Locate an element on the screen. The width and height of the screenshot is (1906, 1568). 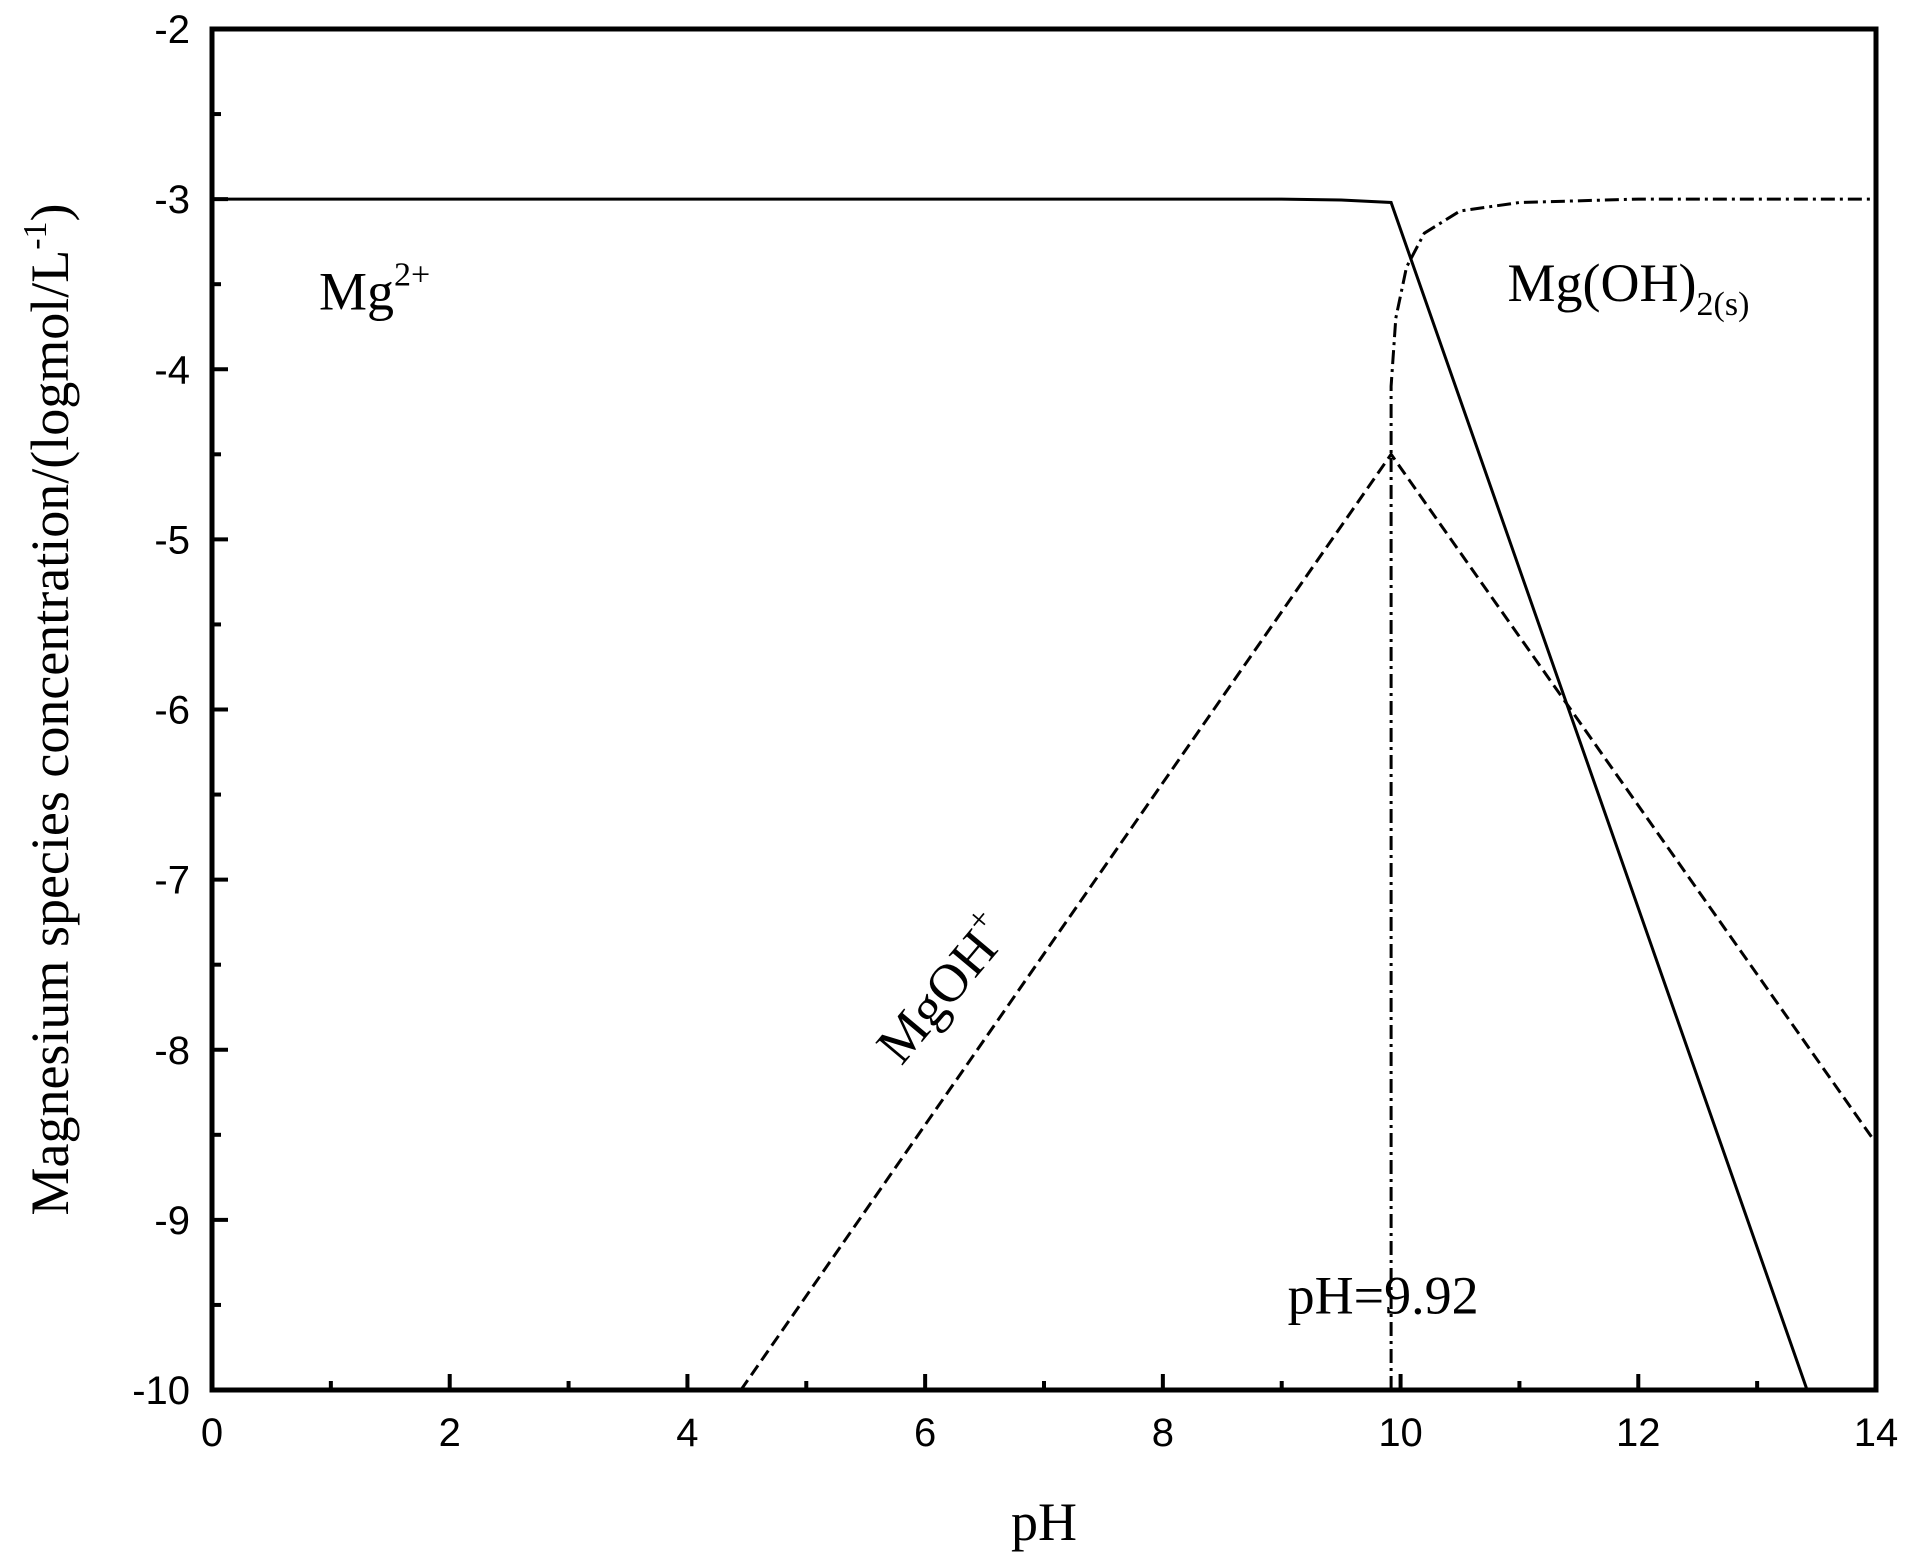
annotation-mgoh2: Mg(OH)2(s) is located at coordinates (1629, 288).